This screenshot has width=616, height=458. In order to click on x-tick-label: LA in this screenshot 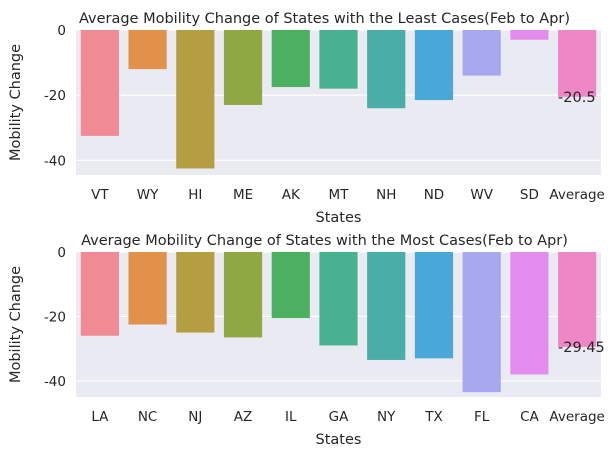, I will do `click(100, 417)`.